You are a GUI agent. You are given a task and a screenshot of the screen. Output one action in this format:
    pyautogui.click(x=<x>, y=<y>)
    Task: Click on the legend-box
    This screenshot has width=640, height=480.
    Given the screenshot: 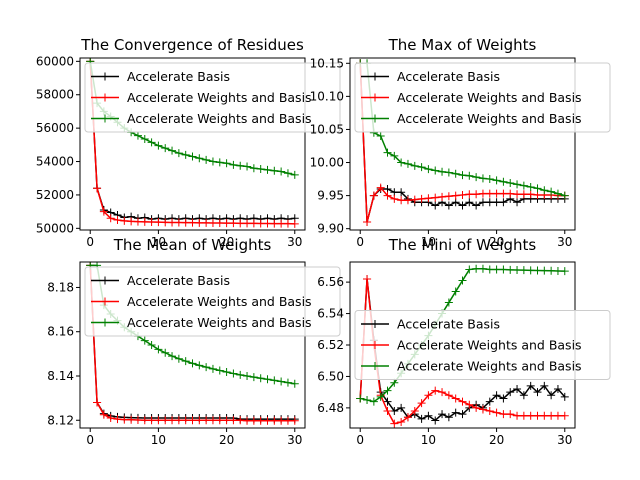 What is the action you would take?
    pyautogui.click(x=212, y=97)
    